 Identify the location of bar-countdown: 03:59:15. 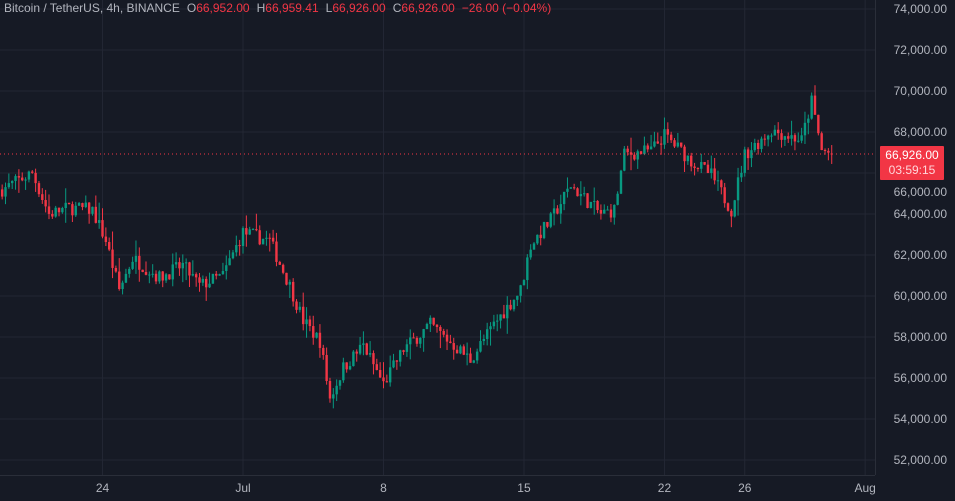
(912, 170).